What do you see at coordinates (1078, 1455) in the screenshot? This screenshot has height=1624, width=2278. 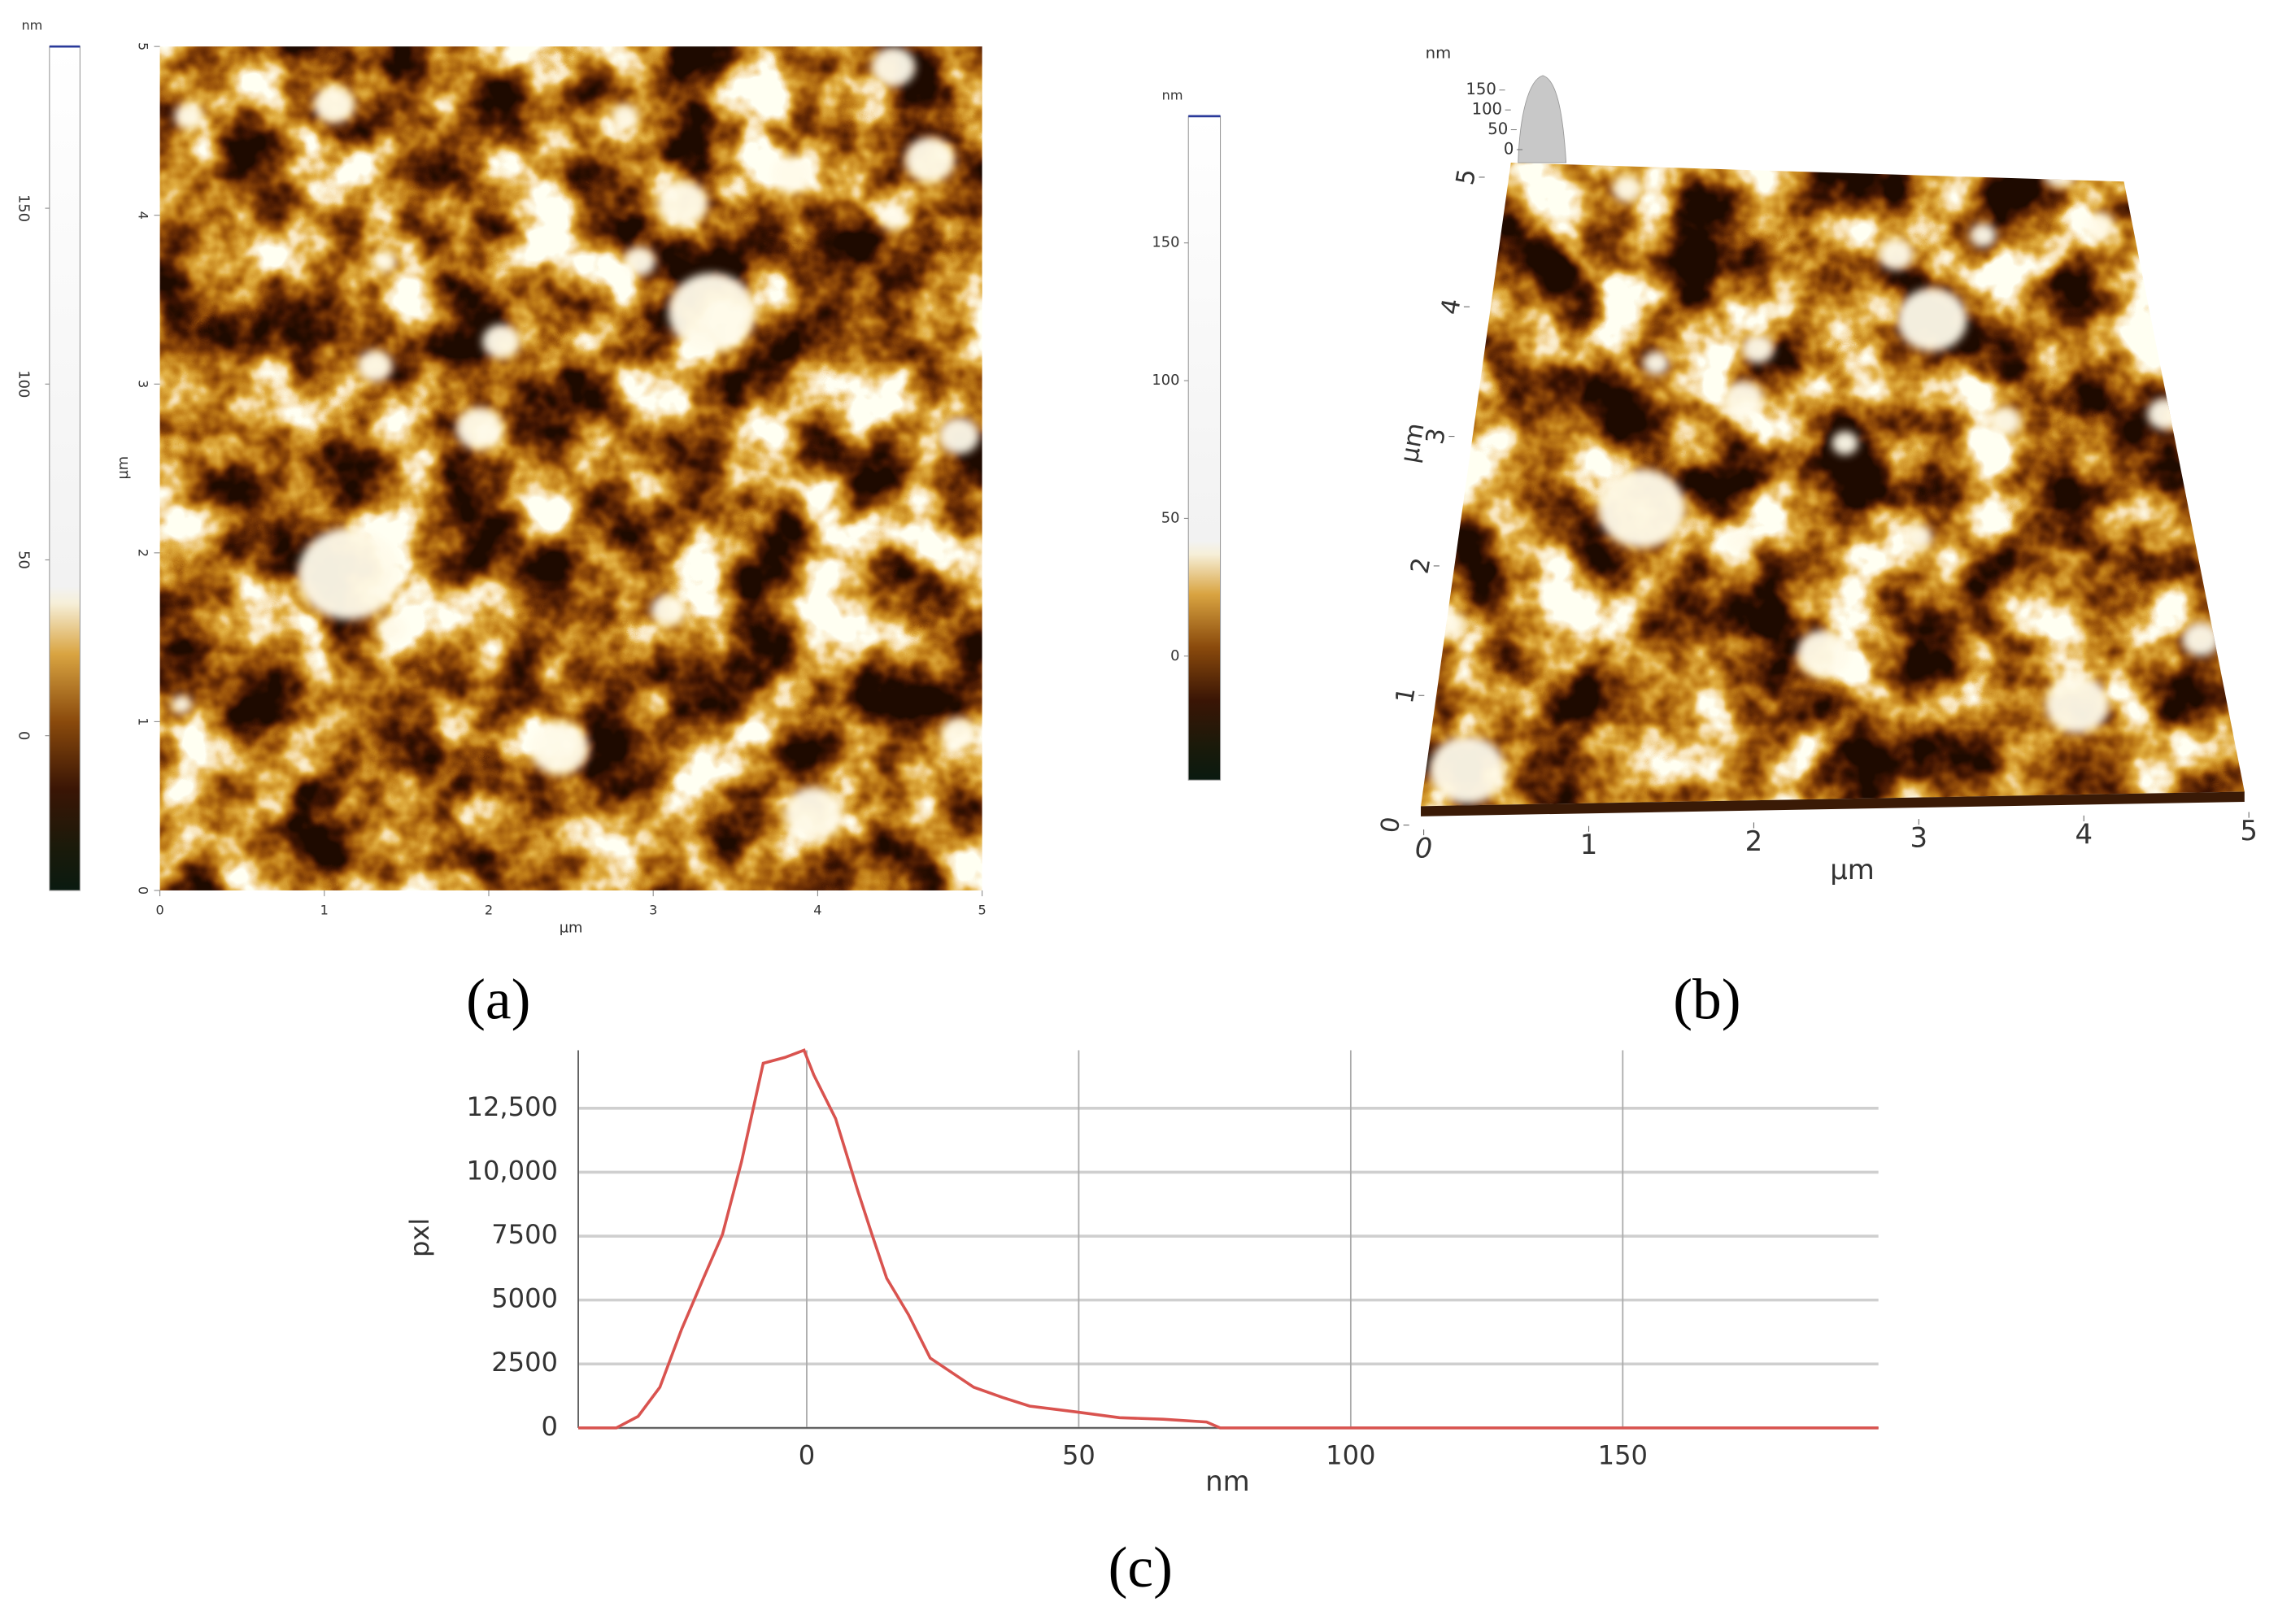 I see `x-tick-label: 50` at bounding box center [1078, 1455].